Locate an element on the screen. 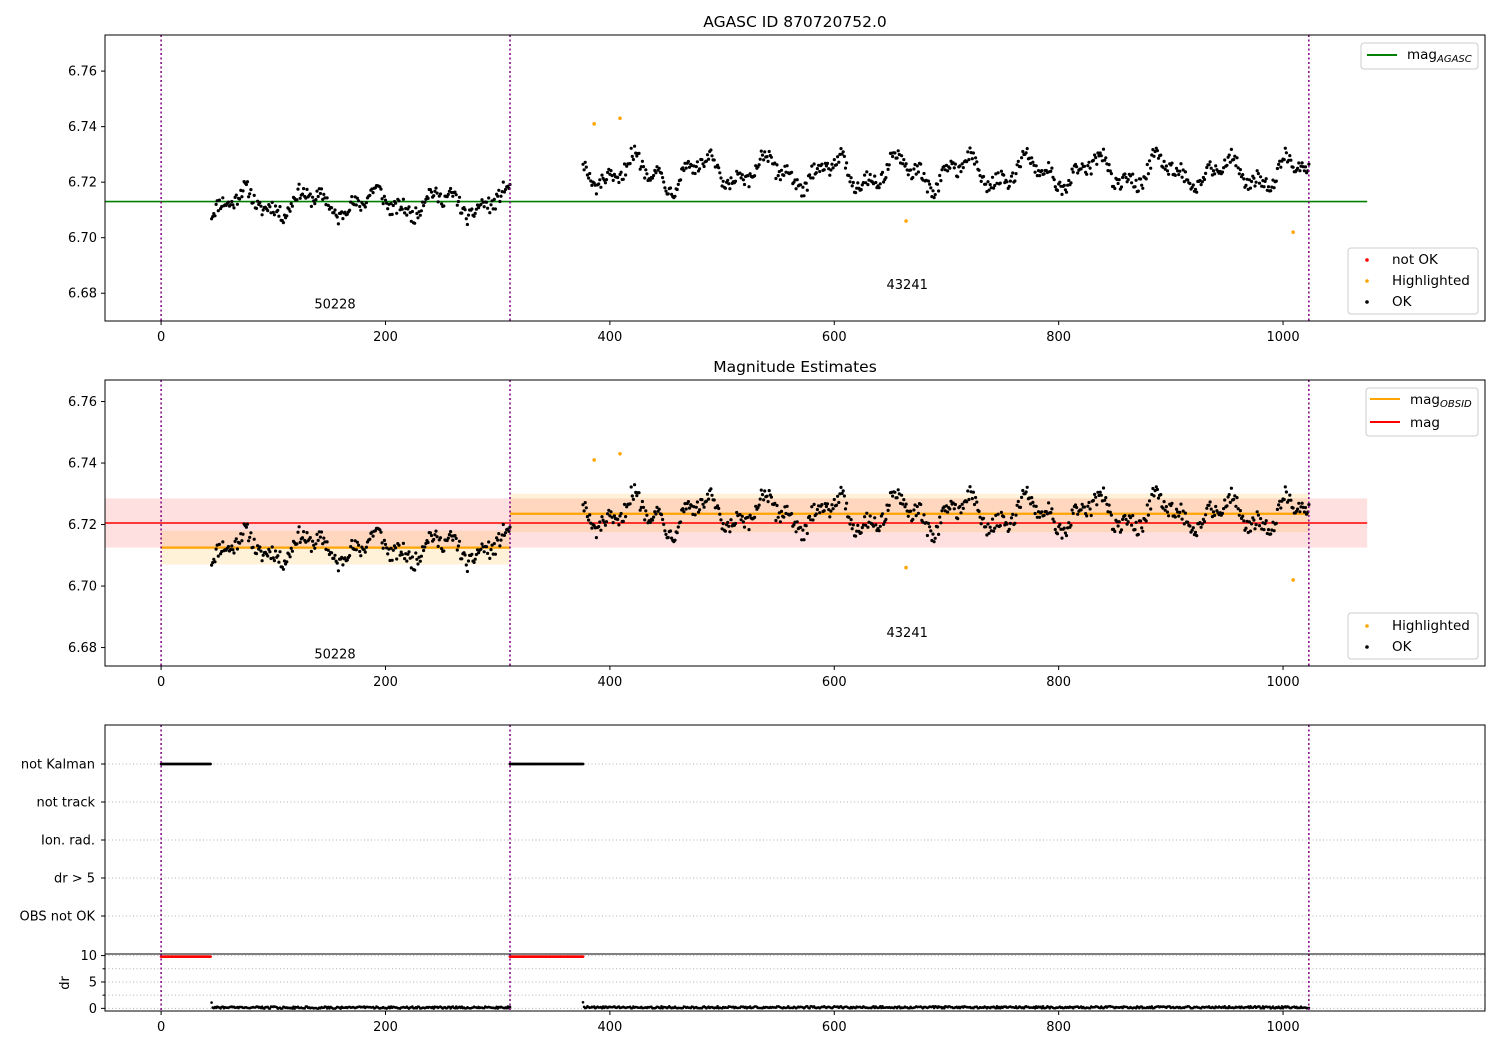 This screenshot has width=1500, height=1050. axes: 0 200 400 600 800 1000 0 5 10 is located at coordinates (783, 992).